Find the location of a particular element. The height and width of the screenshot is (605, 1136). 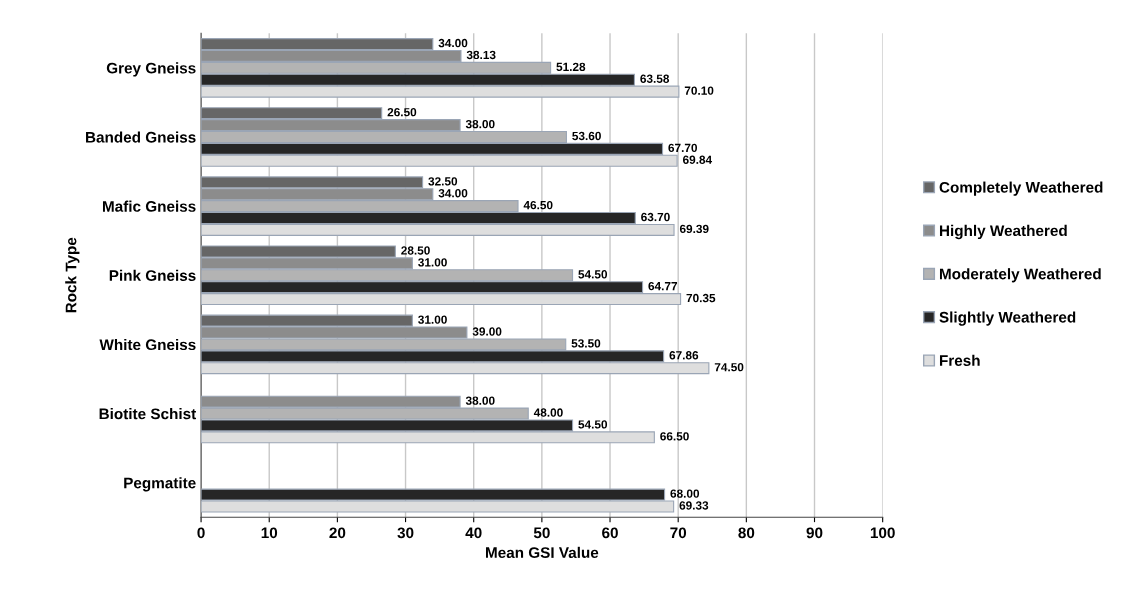

data-label: 46.50 is located at coordinates (538, 205).